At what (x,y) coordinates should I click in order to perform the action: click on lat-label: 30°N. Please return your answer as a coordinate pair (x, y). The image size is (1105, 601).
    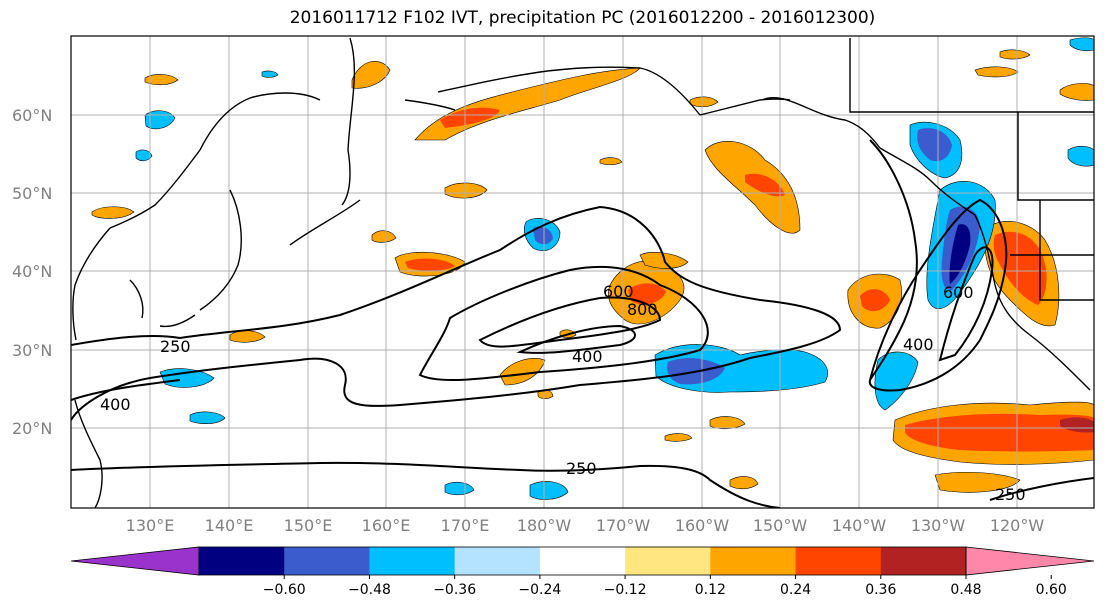
    Looking at the image, I should click on (32, 350).